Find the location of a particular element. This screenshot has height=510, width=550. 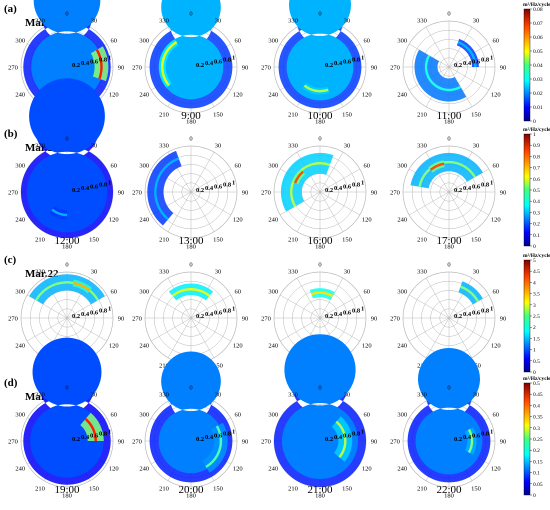

colorbar-tick-label: 0.4 is located at coordinates (536, 406).